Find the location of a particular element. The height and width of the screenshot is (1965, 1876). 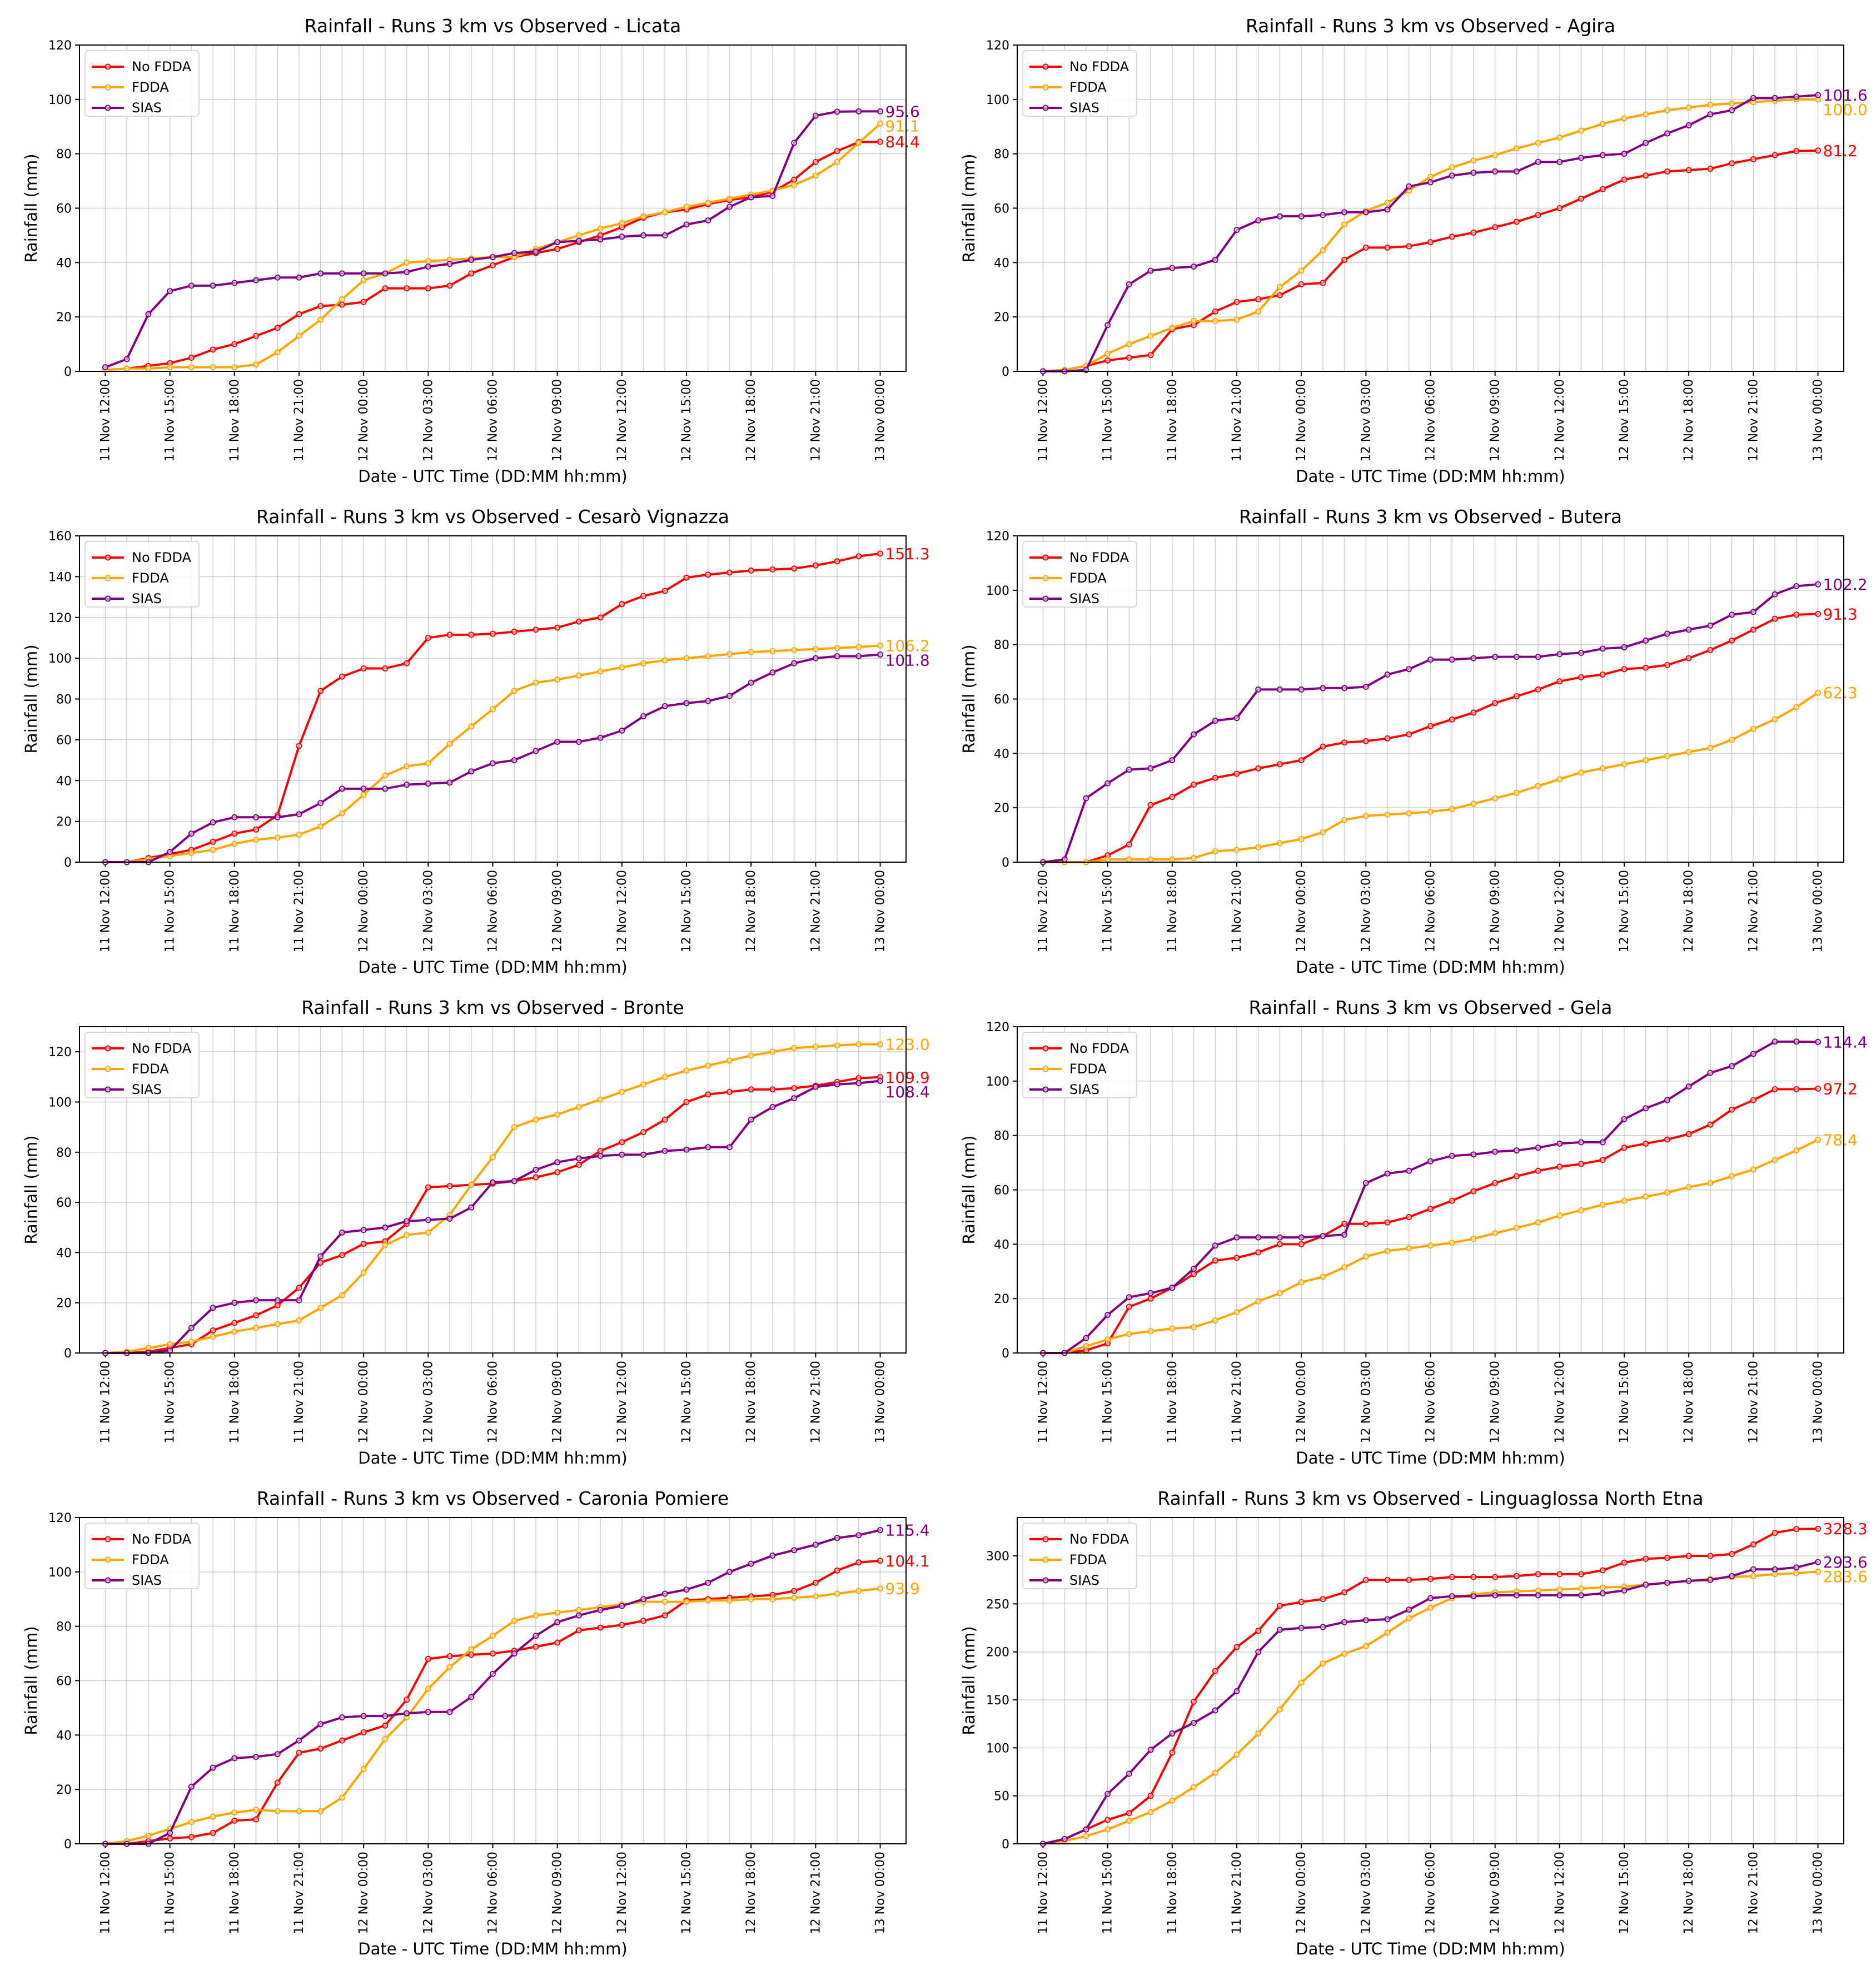

x-tick-label: 13 Nov 00:00 is located at coordinates (881, 911).